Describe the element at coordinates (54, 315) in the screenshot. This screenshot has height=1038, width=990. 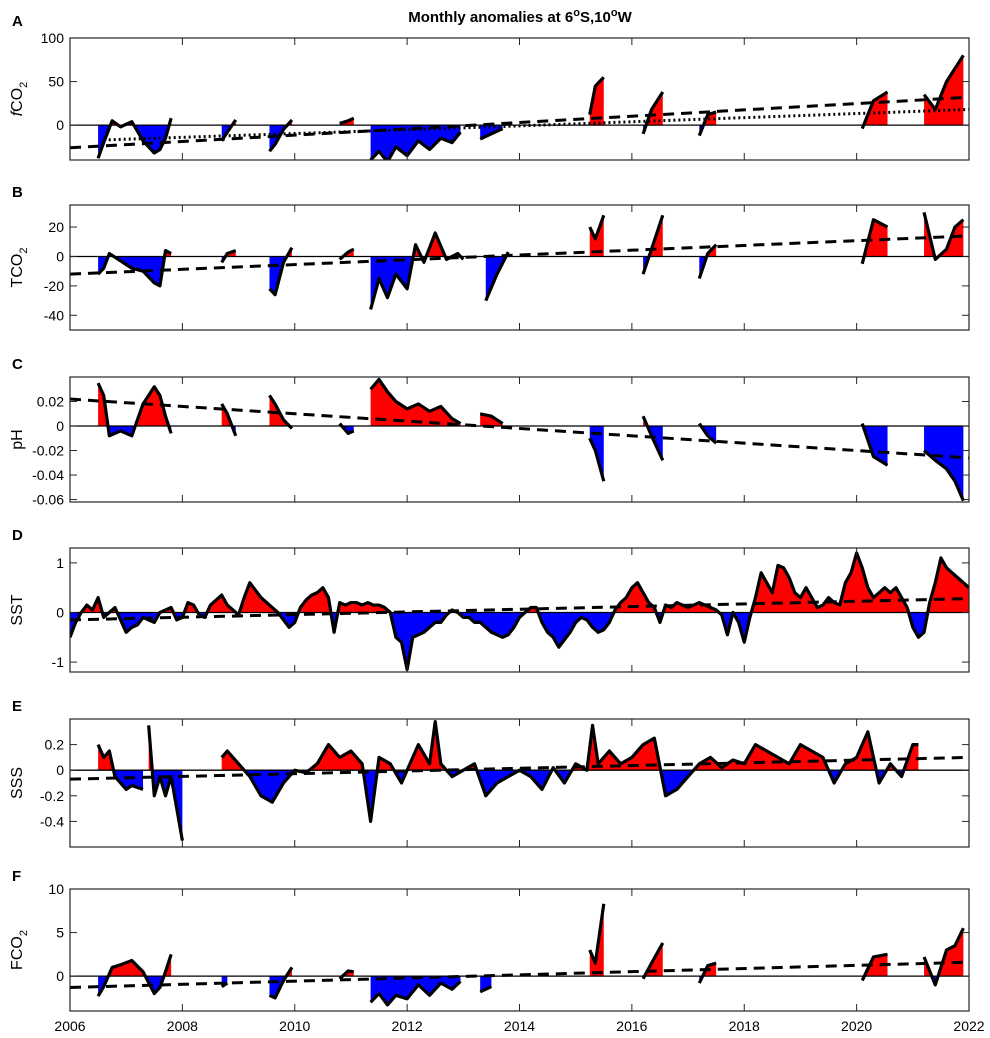
I see `y-tick-label: -40` at that location.